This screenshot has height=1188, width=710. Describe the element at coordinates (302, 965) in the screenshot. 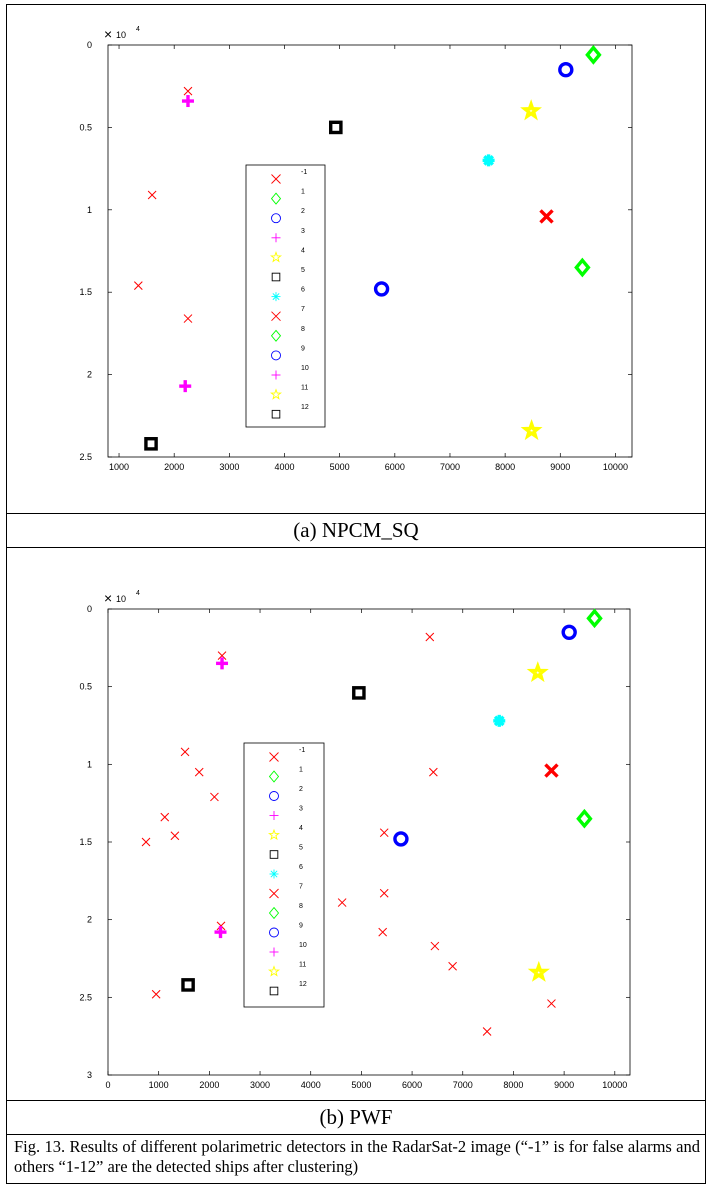

I see `legend-label: 11` at that location.